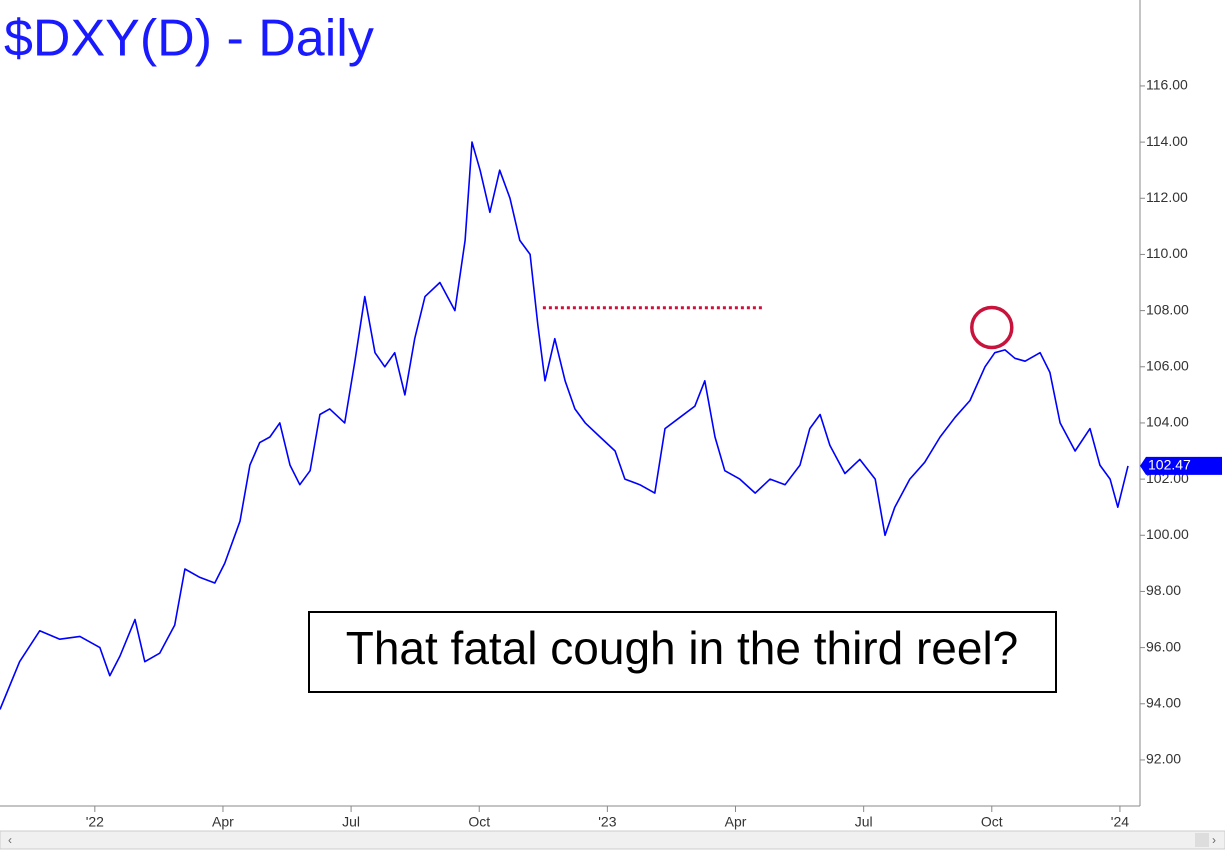 This screenshot has height=850, width=1225. Describe the element at coordinates (1163, 702) in the screenshot. I see `y-tick-label: 94.00` at that location.